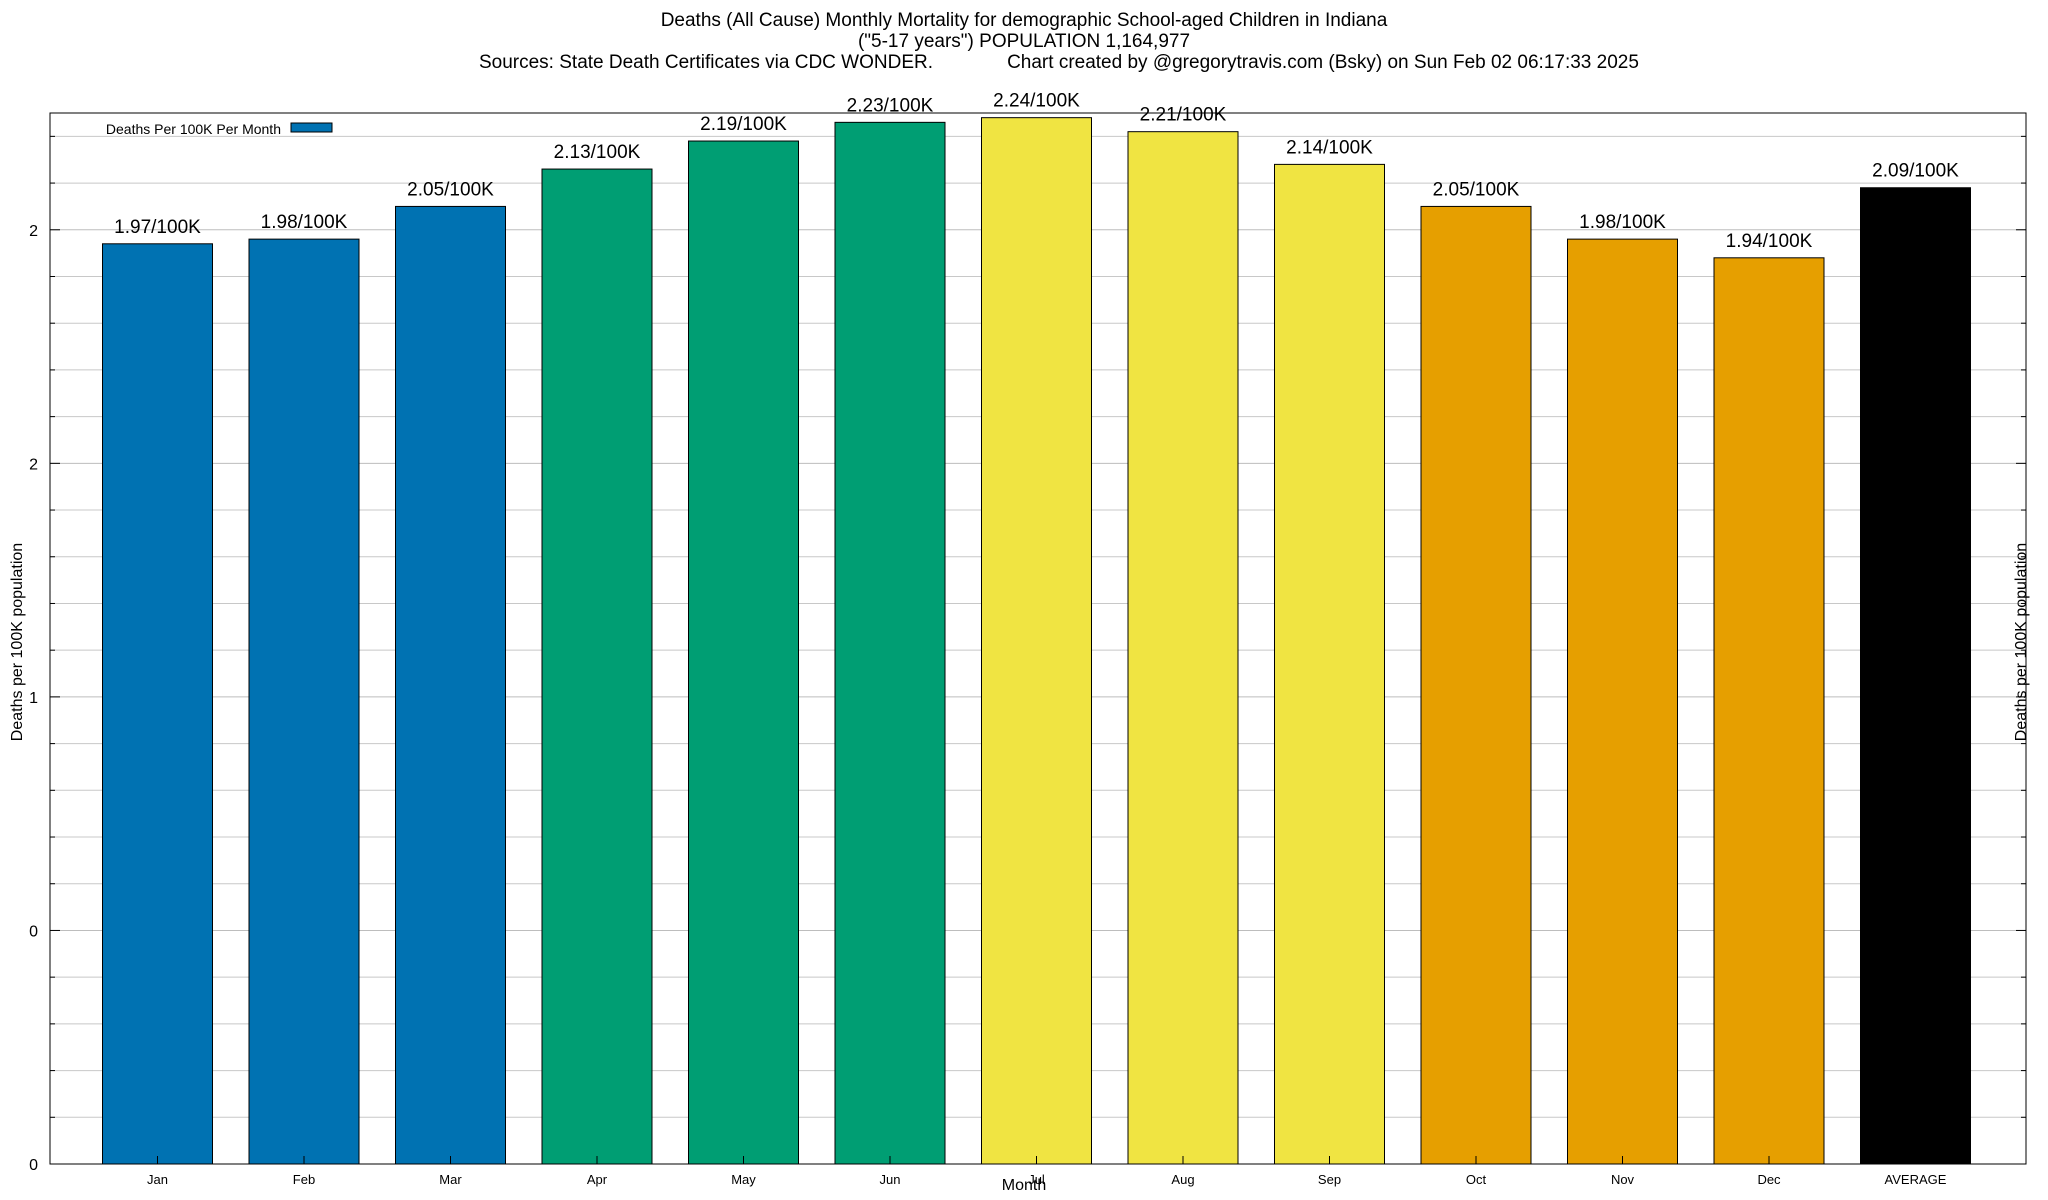 This screenshot has width=2048, height=1200. Describe the element at coordinates (1476, 189) in the screenshot. I see `data-label-oct: 2.05/100K` at that location.